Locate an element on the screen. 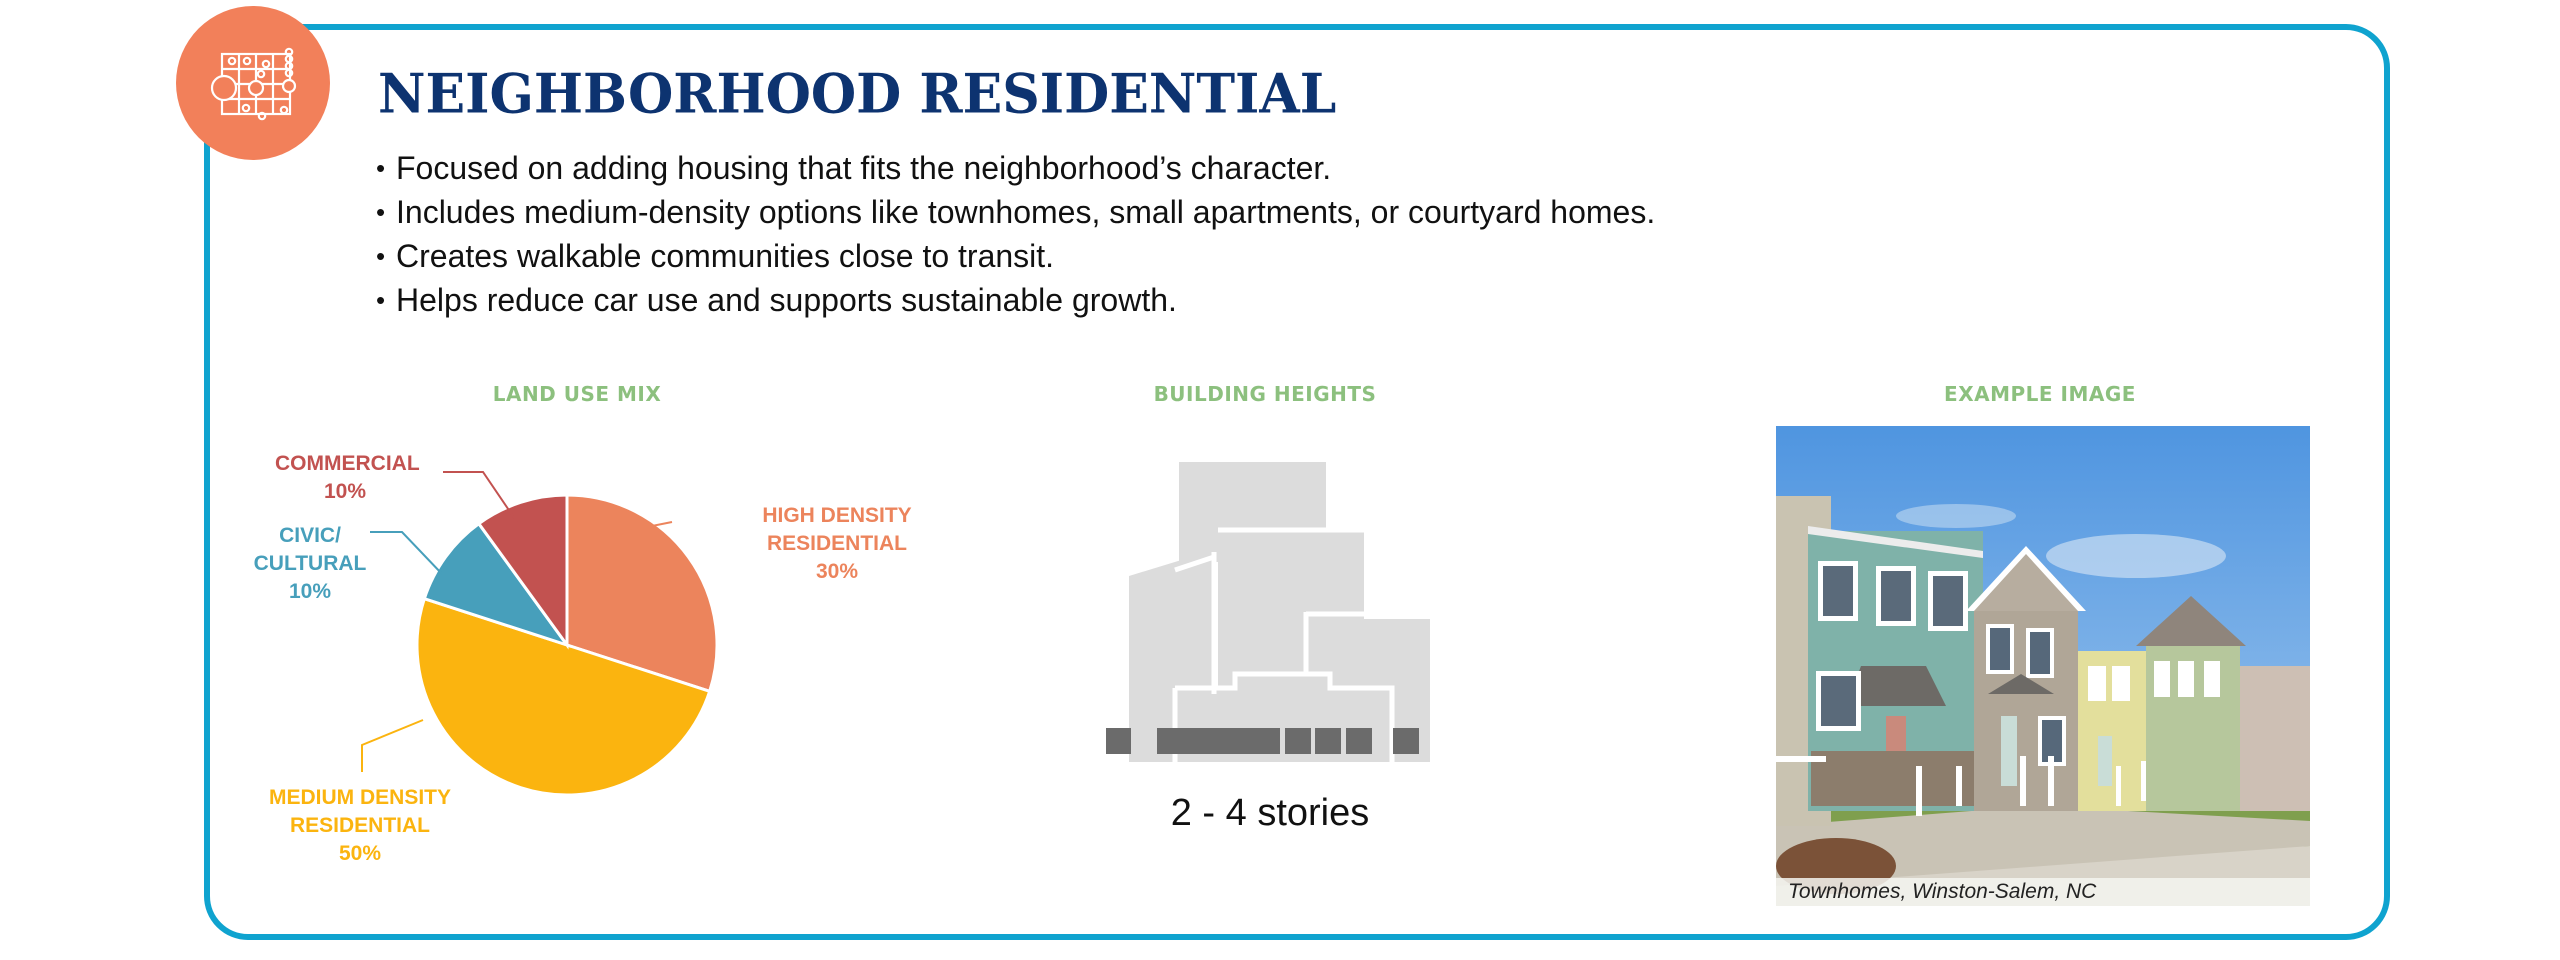 This screenshot has width=2560, height=960. commercial-label: COMMERCIAL 10% is located at coordinates (347, 477).